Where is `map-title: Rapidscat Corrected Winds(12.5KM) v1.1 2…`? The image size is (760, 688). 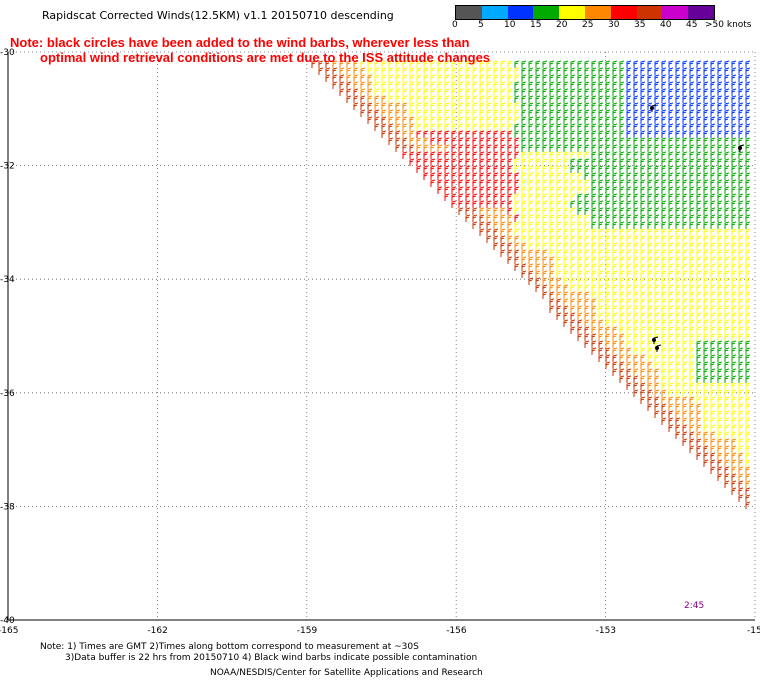 map-title: Rapidscat Corrected Winds(12.5KM) v1.1 2… is located at coordinates (218, 15).